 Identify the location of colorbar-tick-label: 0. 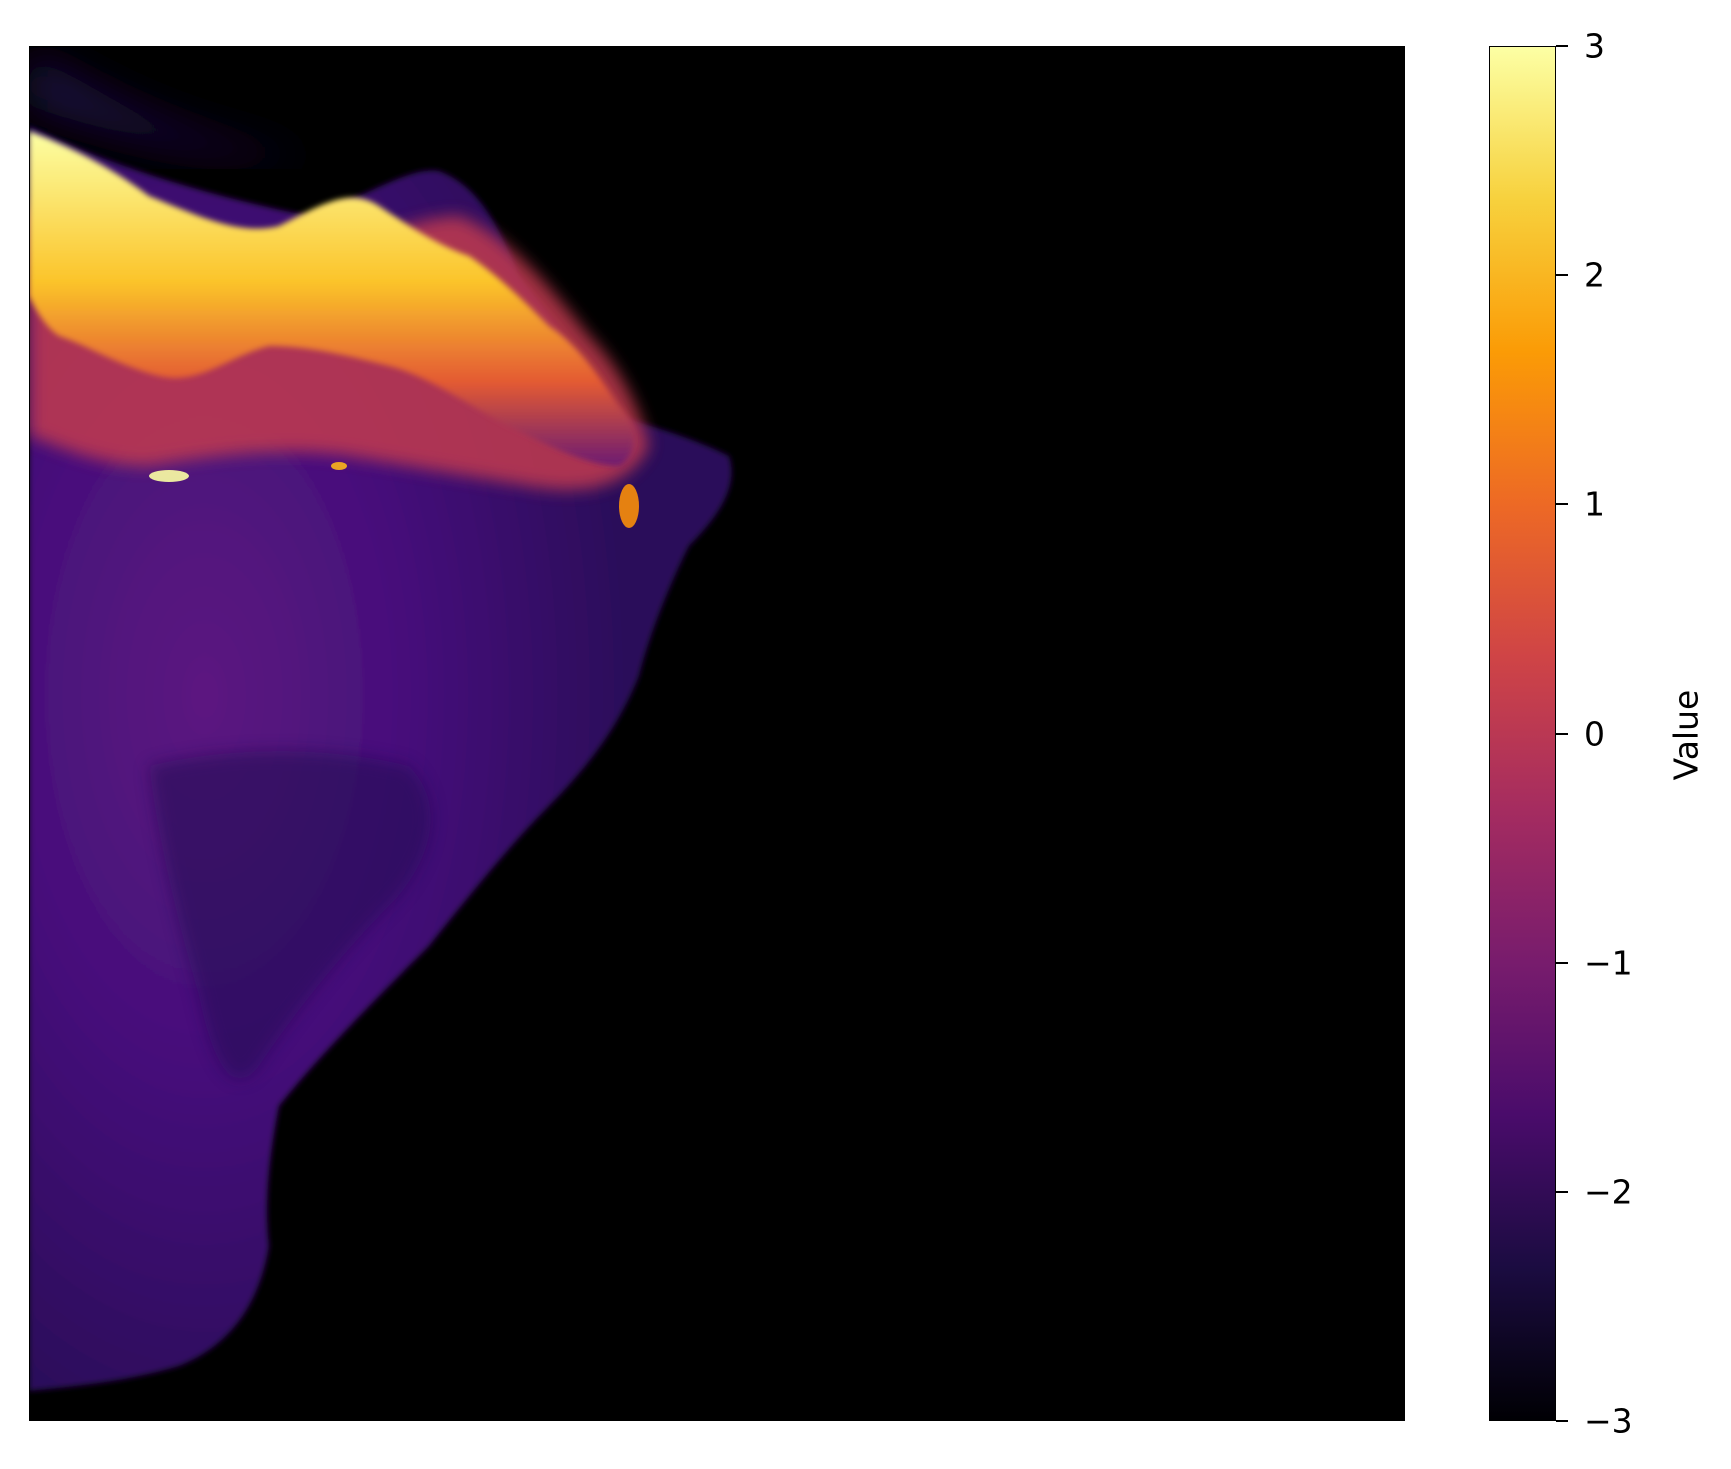
(1594, 733).